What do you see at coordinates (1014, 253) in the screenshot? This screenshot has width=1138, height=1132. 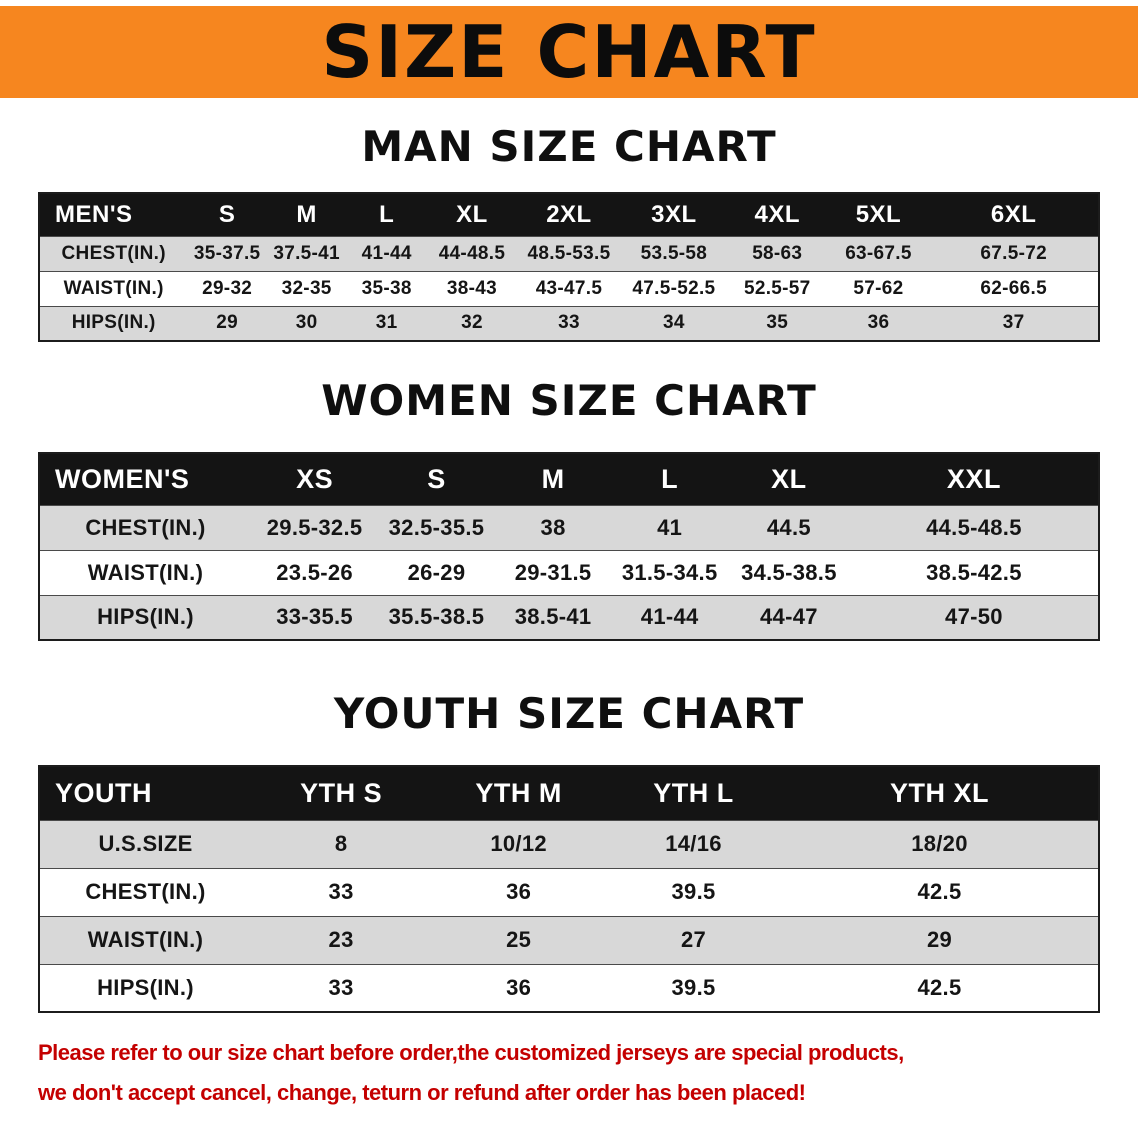 I see `measurement-value-cell: 67.5-72` at bounding box center [1014, 253].